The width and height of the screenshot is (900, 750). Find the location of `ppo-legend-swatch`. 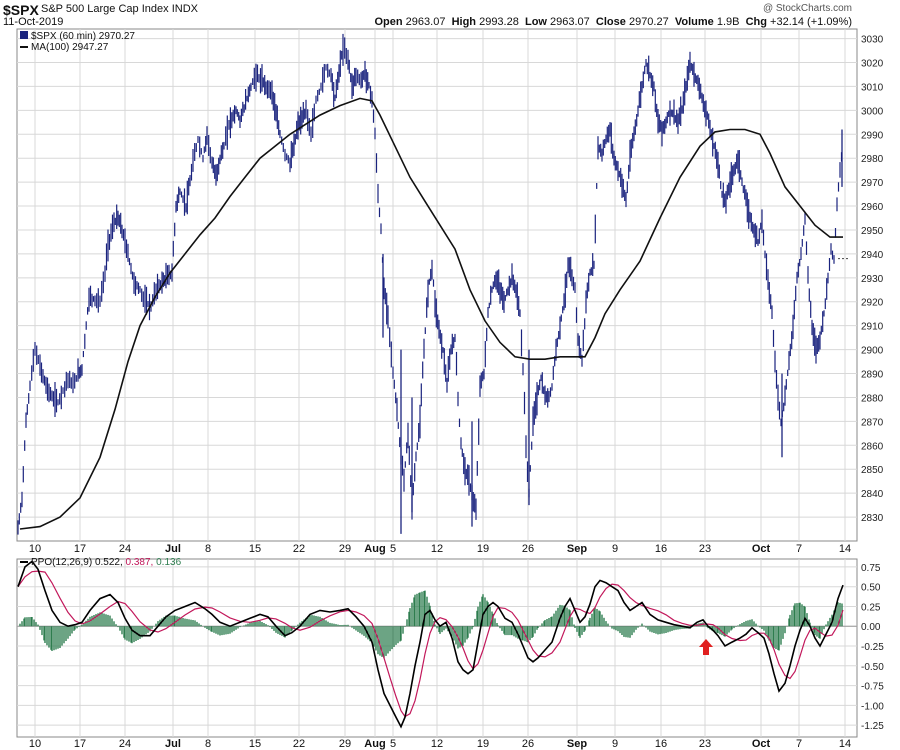

ppo-legend-swatch is located at coordinates (24, 562).